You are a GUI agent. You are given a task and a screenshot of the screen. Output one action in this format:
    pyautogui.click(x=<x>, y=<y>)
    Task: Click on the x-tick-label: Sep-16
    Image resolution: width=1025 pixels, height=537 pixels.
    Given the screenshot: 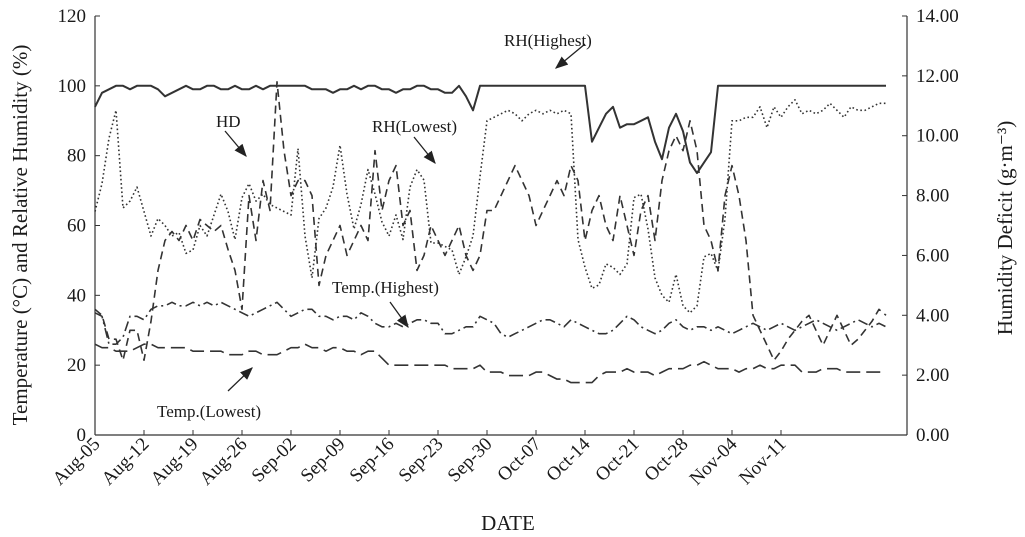 What is the action you would take?
    pyautogui.click(x=372, y=460)
    